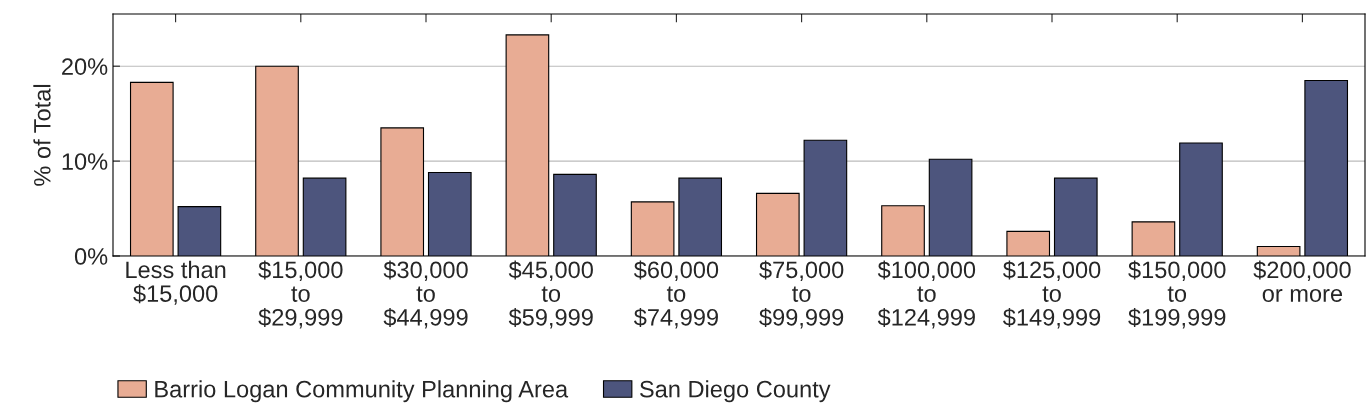  What do you see at coordinates (676, 294) in the screenshot?
I see `x-tick-label: $60,000 to $74,999` at bounding box center [676, 294].